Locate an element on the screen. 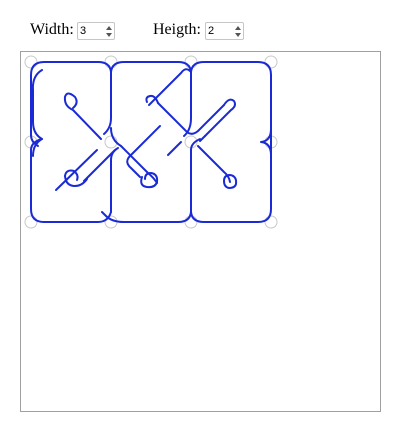 This screenshot has width=400, height=436. height-increment-button is located at coordinates (237, 27).